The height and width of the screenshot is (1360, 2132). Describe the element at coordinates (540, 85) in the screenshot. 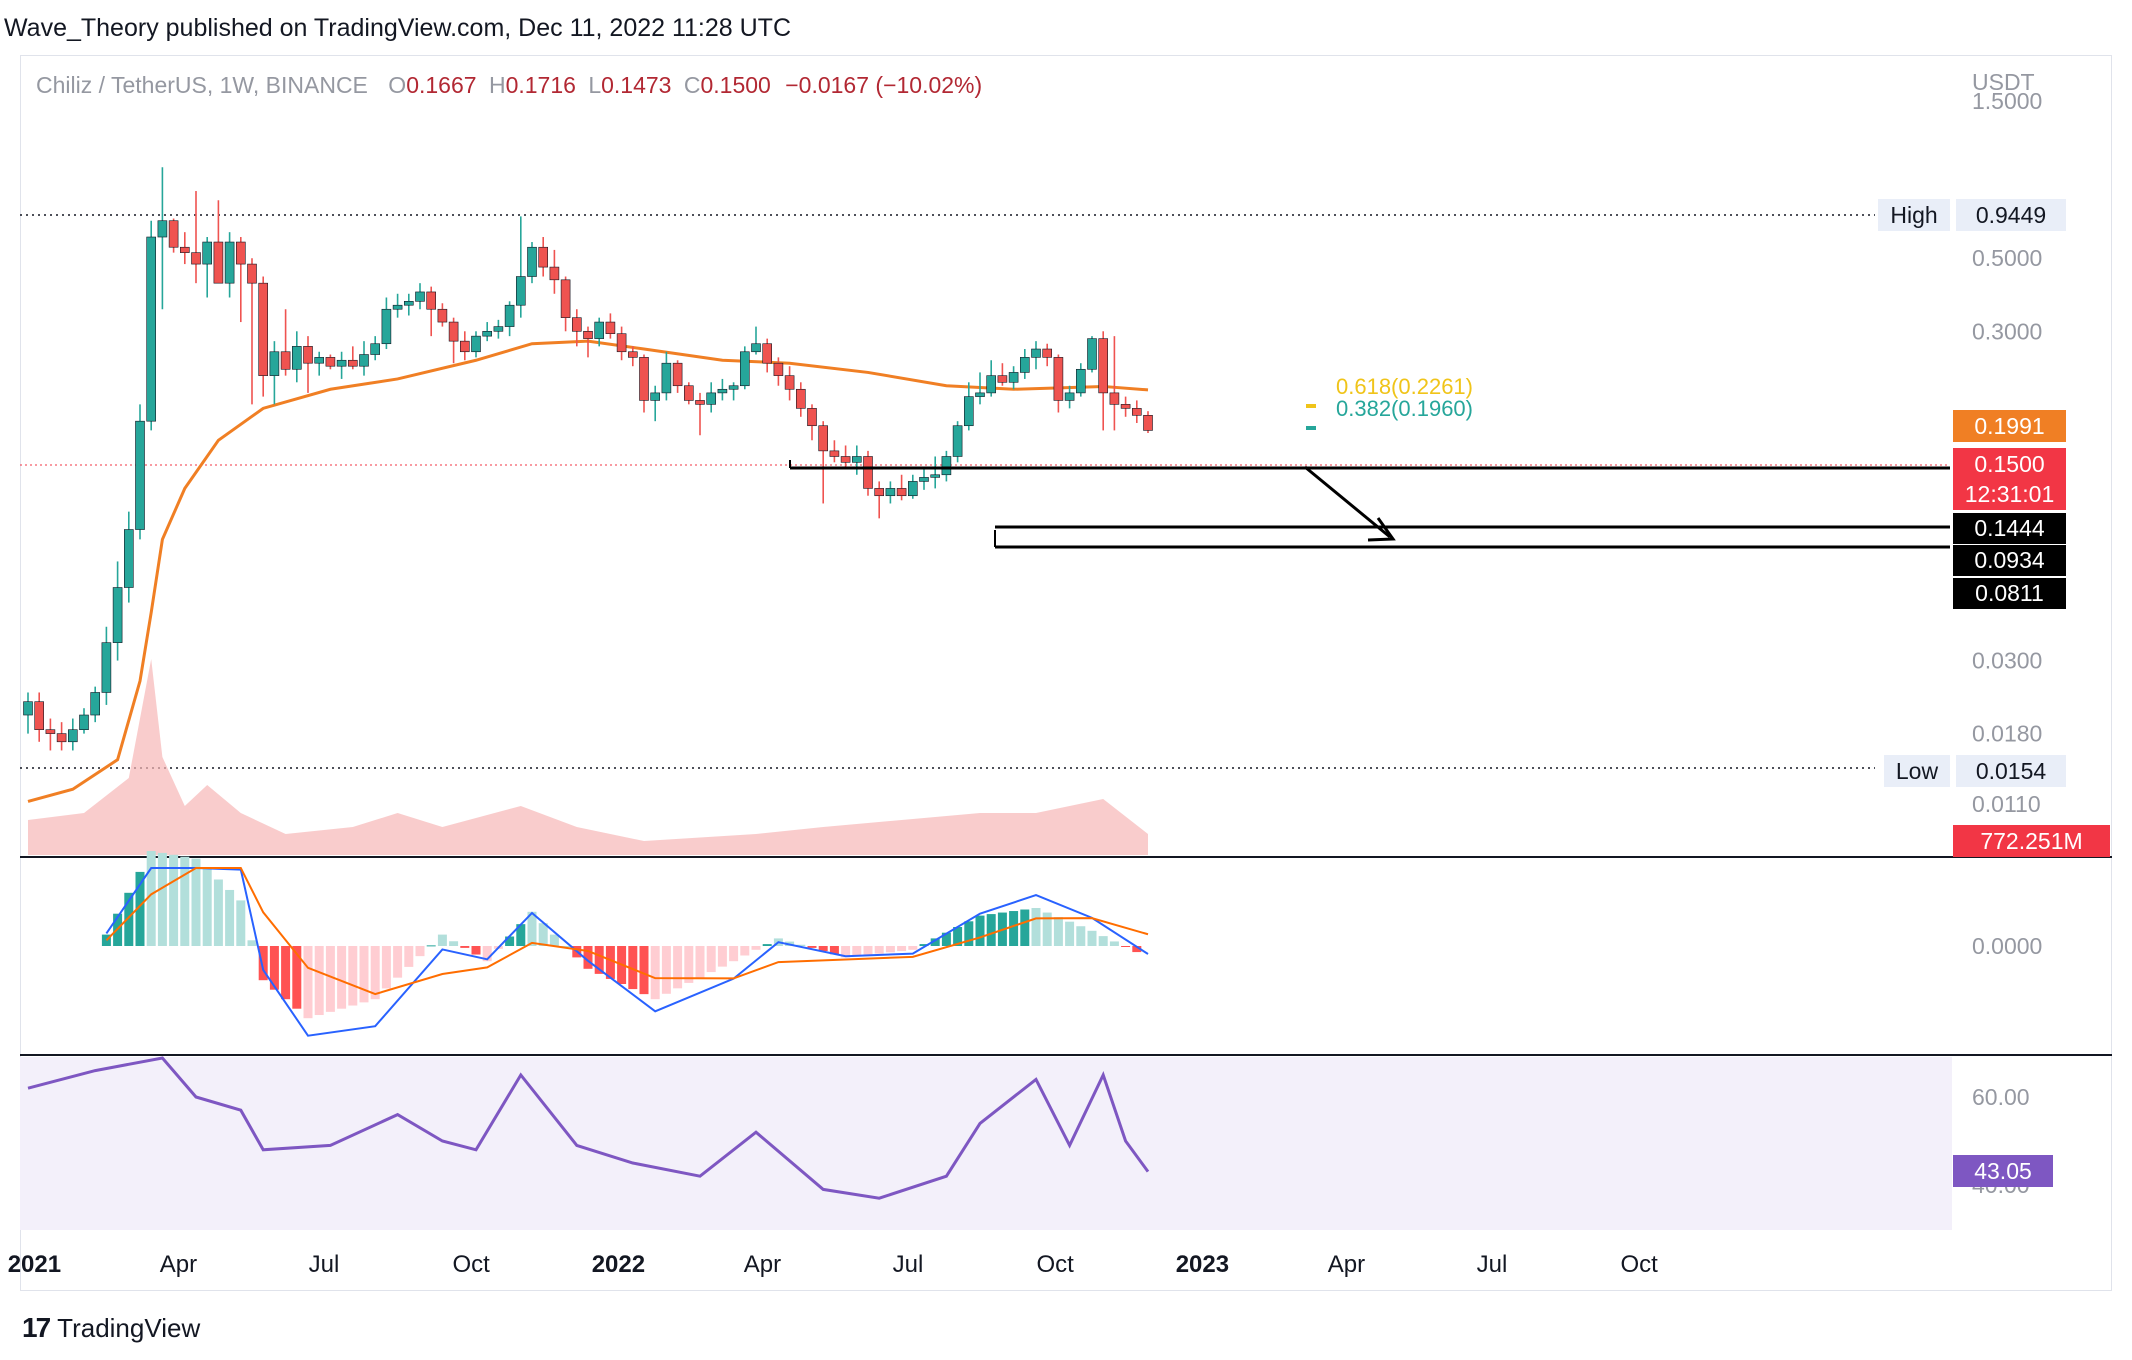

I see `high-value: 0.1716` at that location.